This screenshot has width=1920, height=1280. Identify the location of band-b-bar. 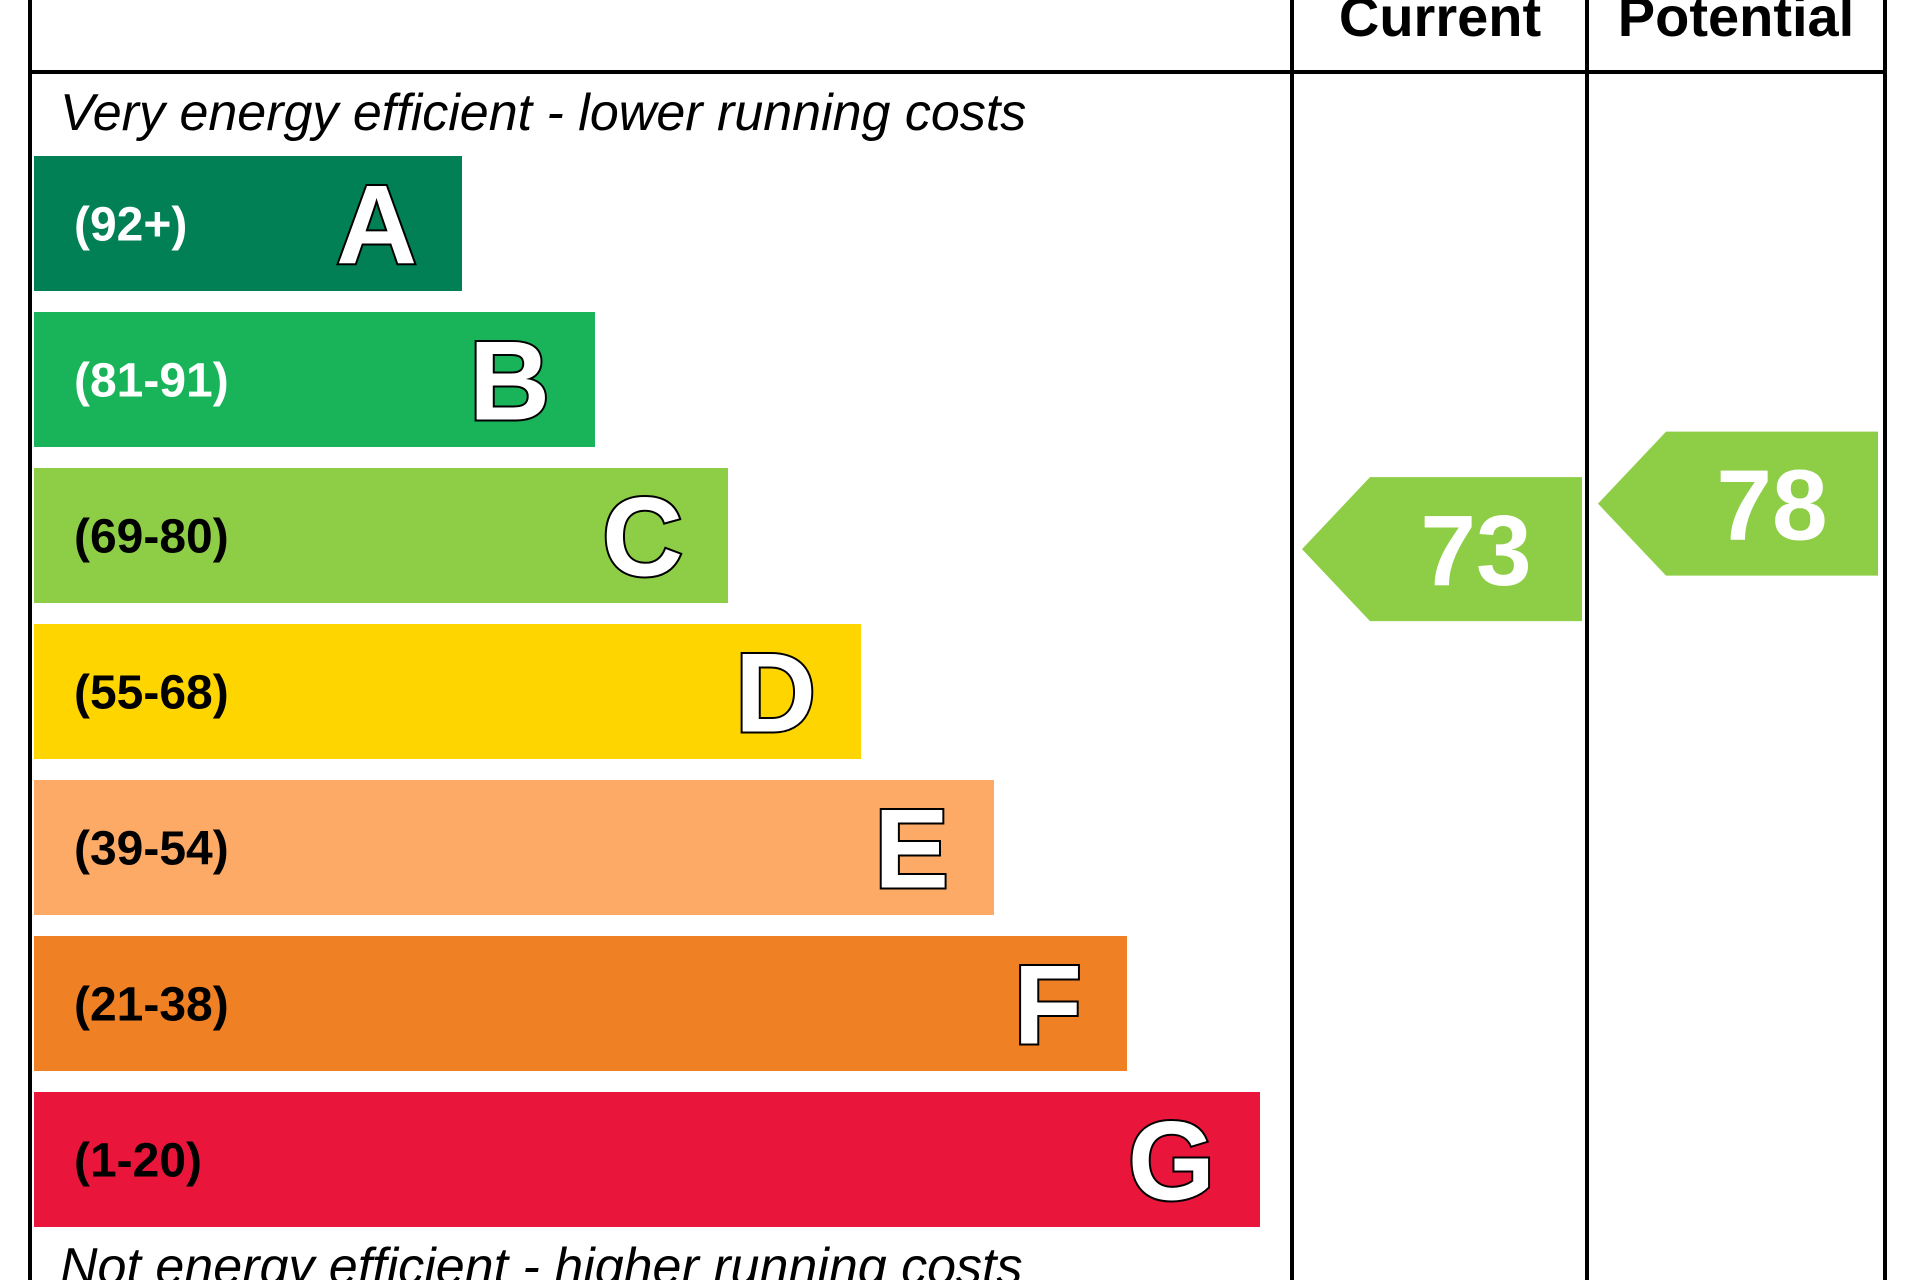
(314, 379).